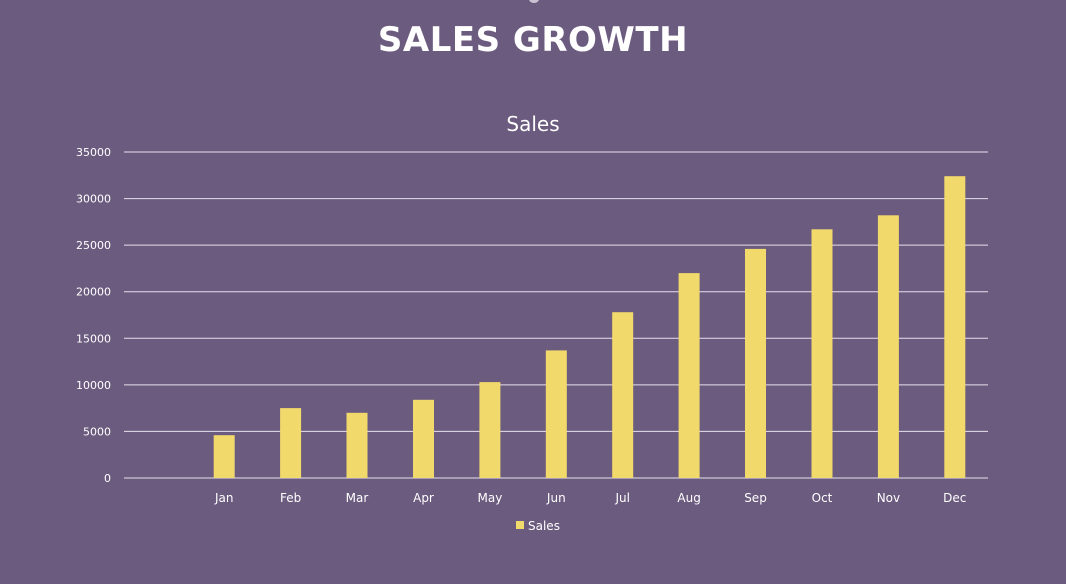 This screenshot has height=584, width=1066. I want to click on bar-dec, so click(955, 327).